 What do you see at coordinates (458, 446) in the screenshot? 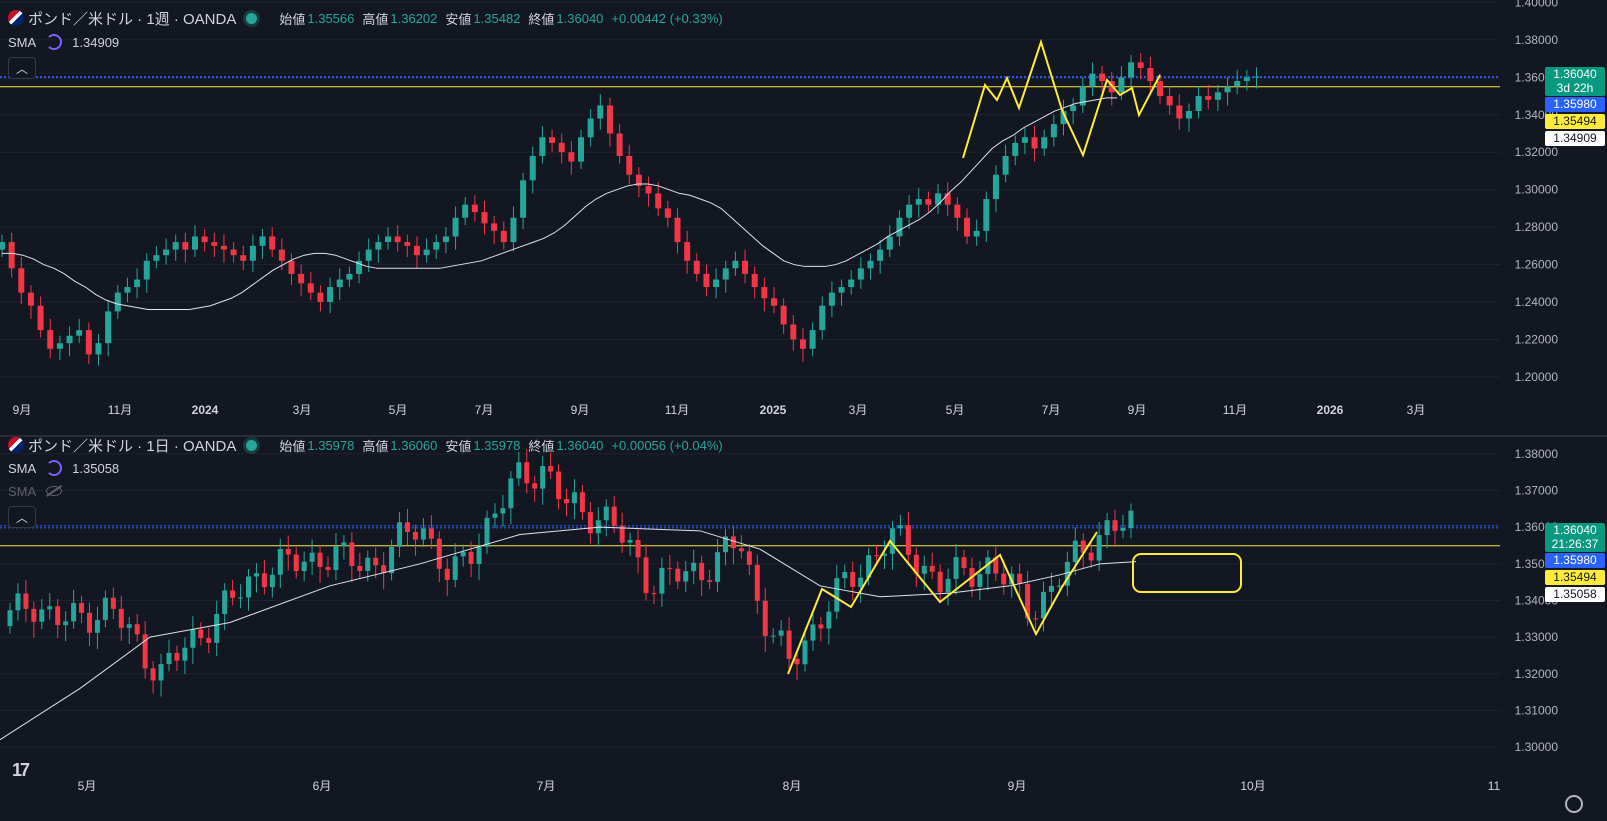
I see `low-label: 安値` at bounding box center [458, 446].